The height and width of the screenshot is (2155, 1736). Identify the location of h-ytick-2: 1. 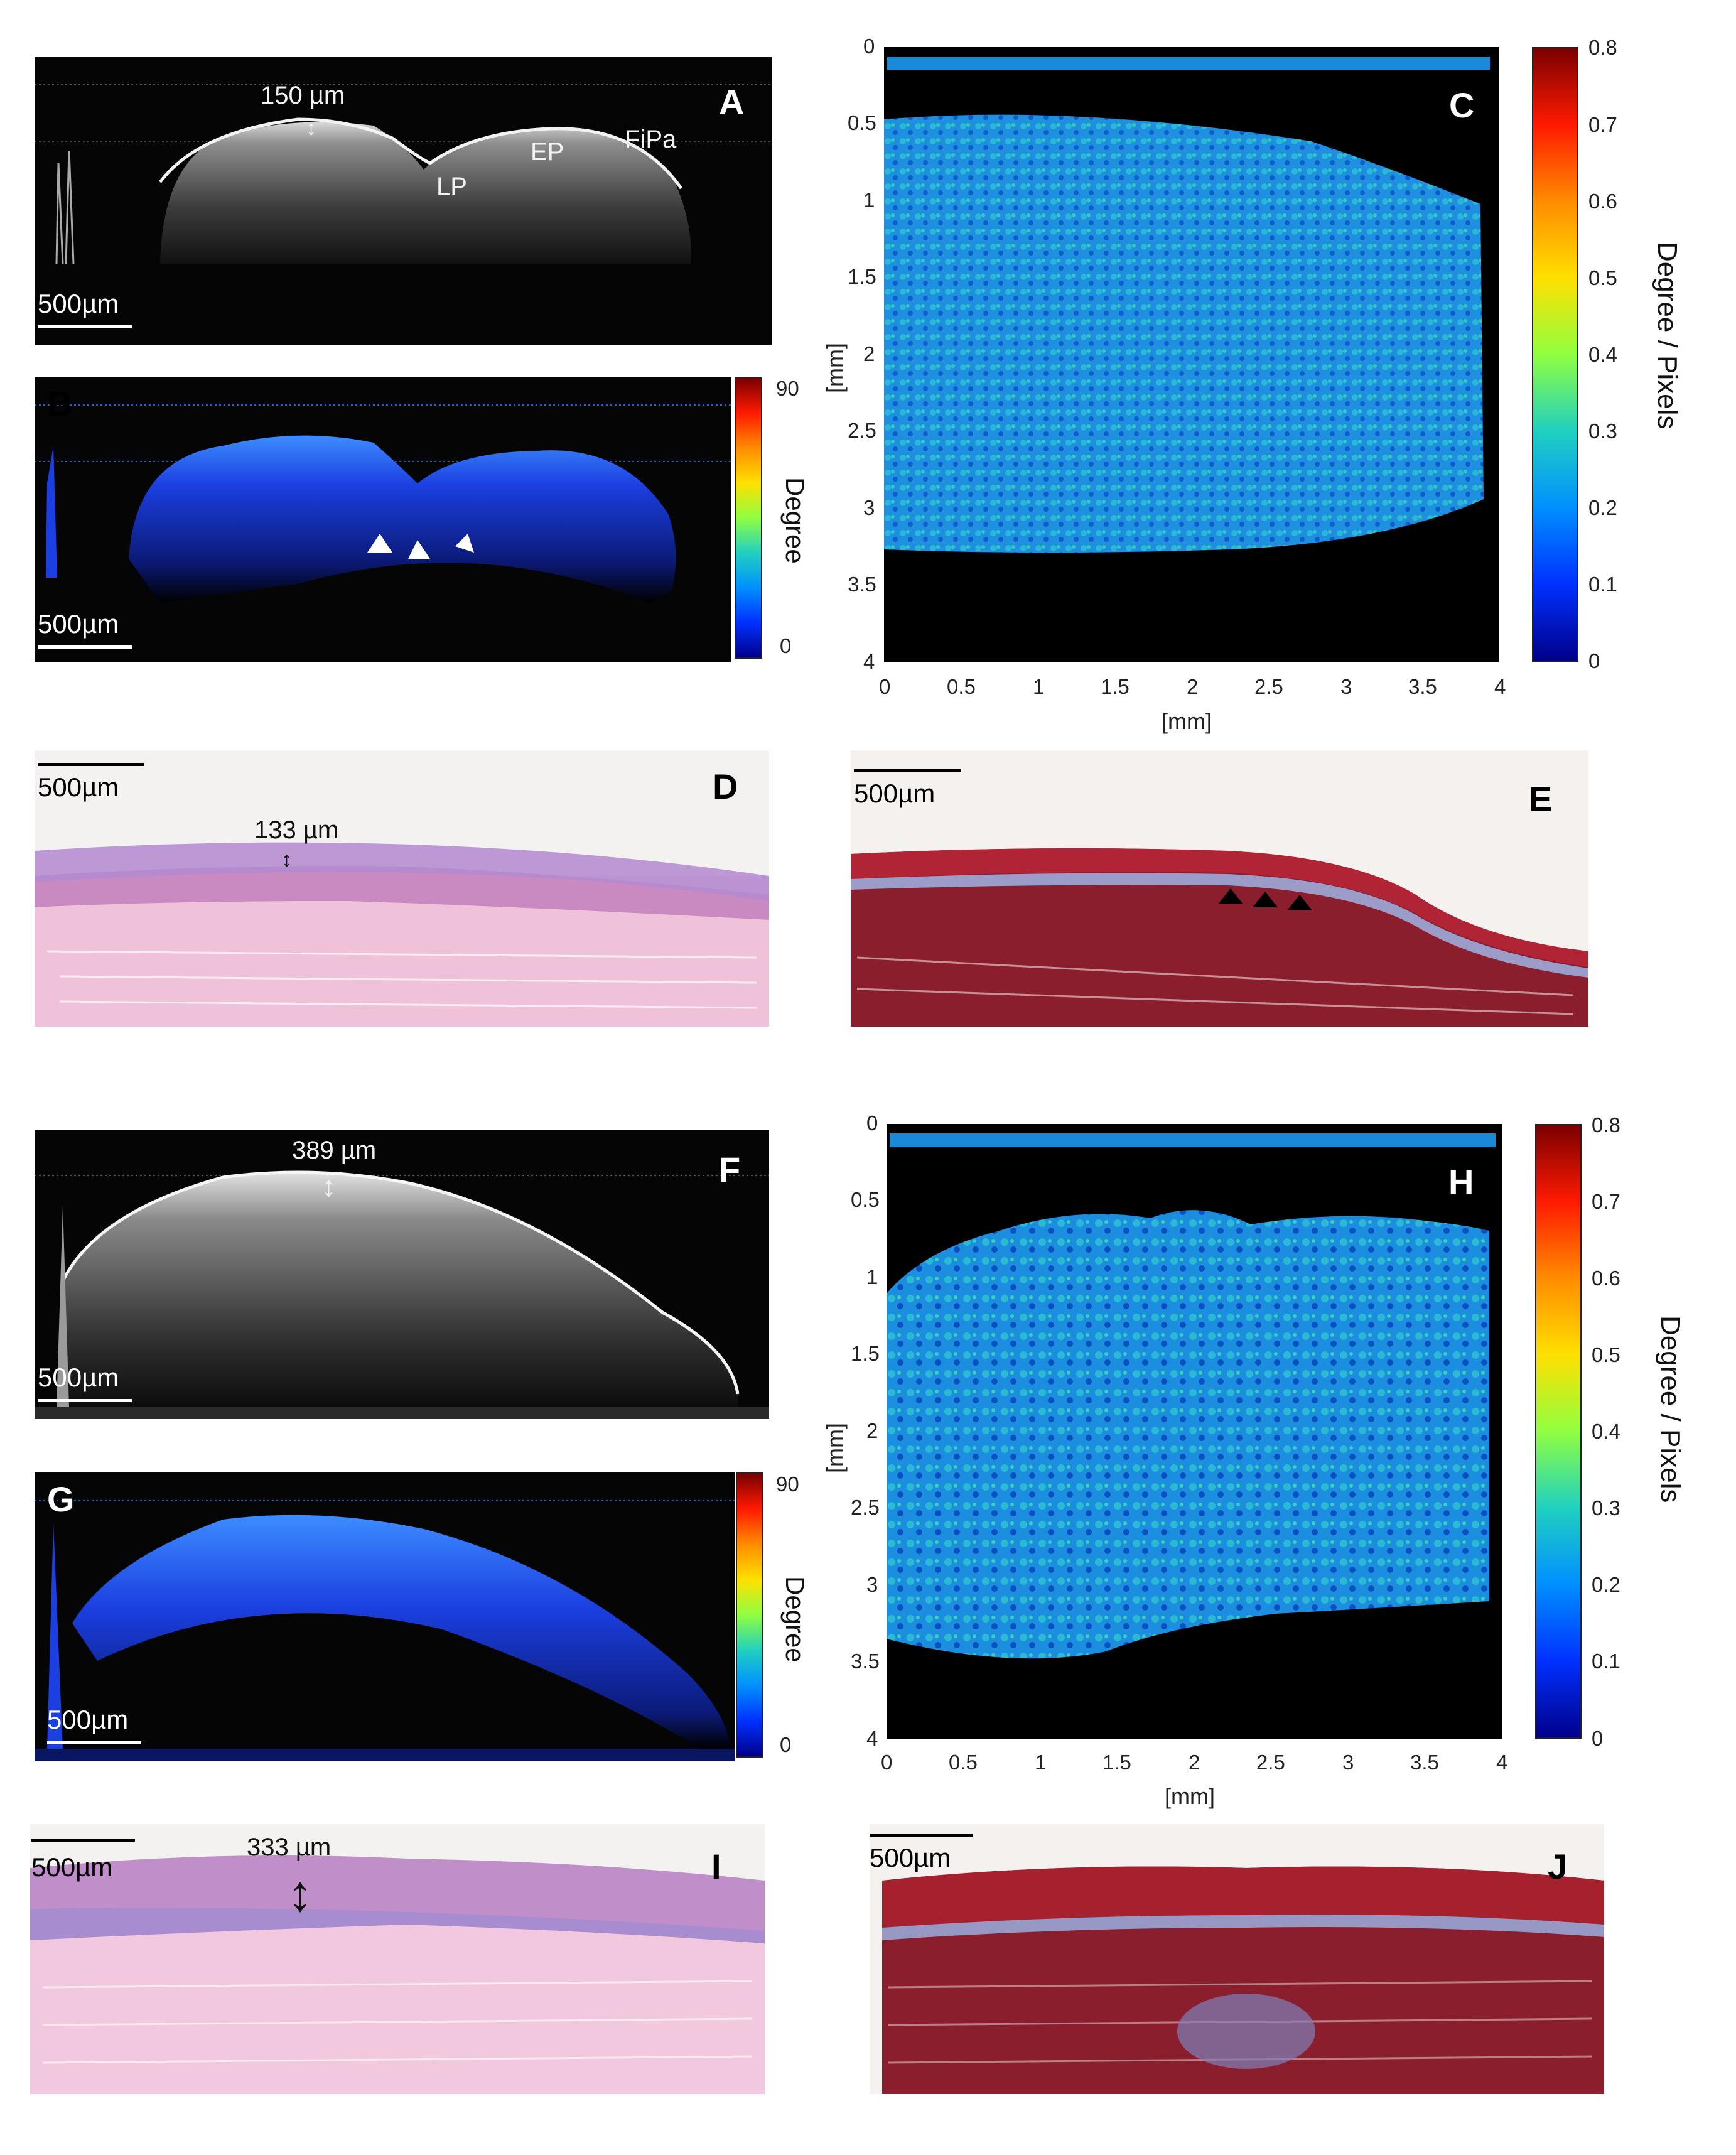
(872, 1276).